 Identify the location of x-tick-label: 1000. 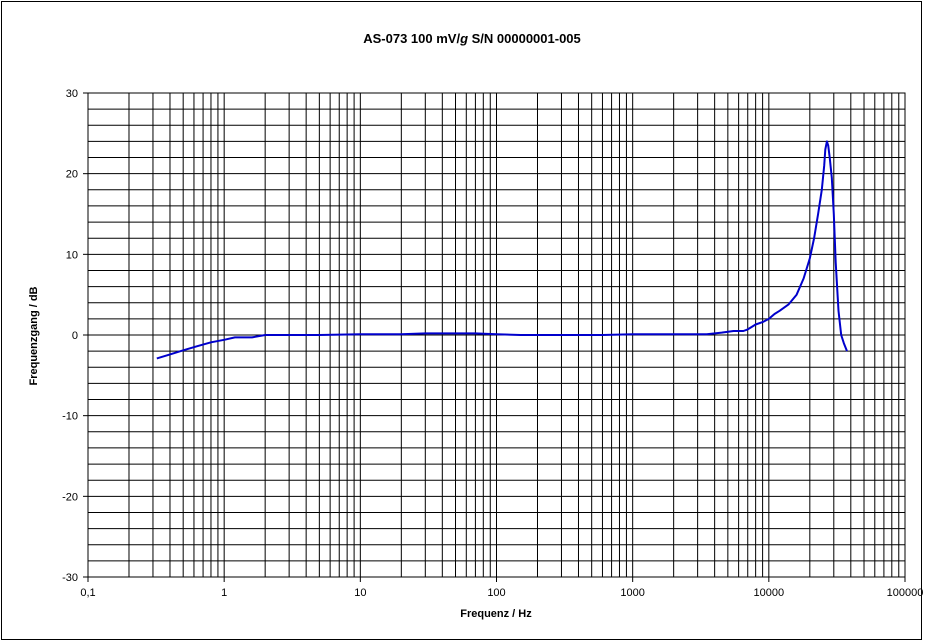
(632, 593).